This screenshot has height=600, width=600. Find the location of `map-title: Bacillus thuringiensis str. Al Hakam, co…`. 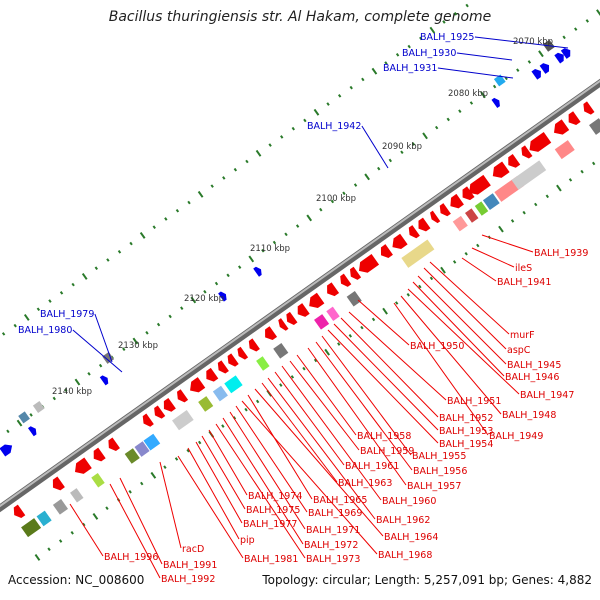

map-title: Bacillus thuringiensis str. Al Hakam, co… is located at coordinates (300, 17).